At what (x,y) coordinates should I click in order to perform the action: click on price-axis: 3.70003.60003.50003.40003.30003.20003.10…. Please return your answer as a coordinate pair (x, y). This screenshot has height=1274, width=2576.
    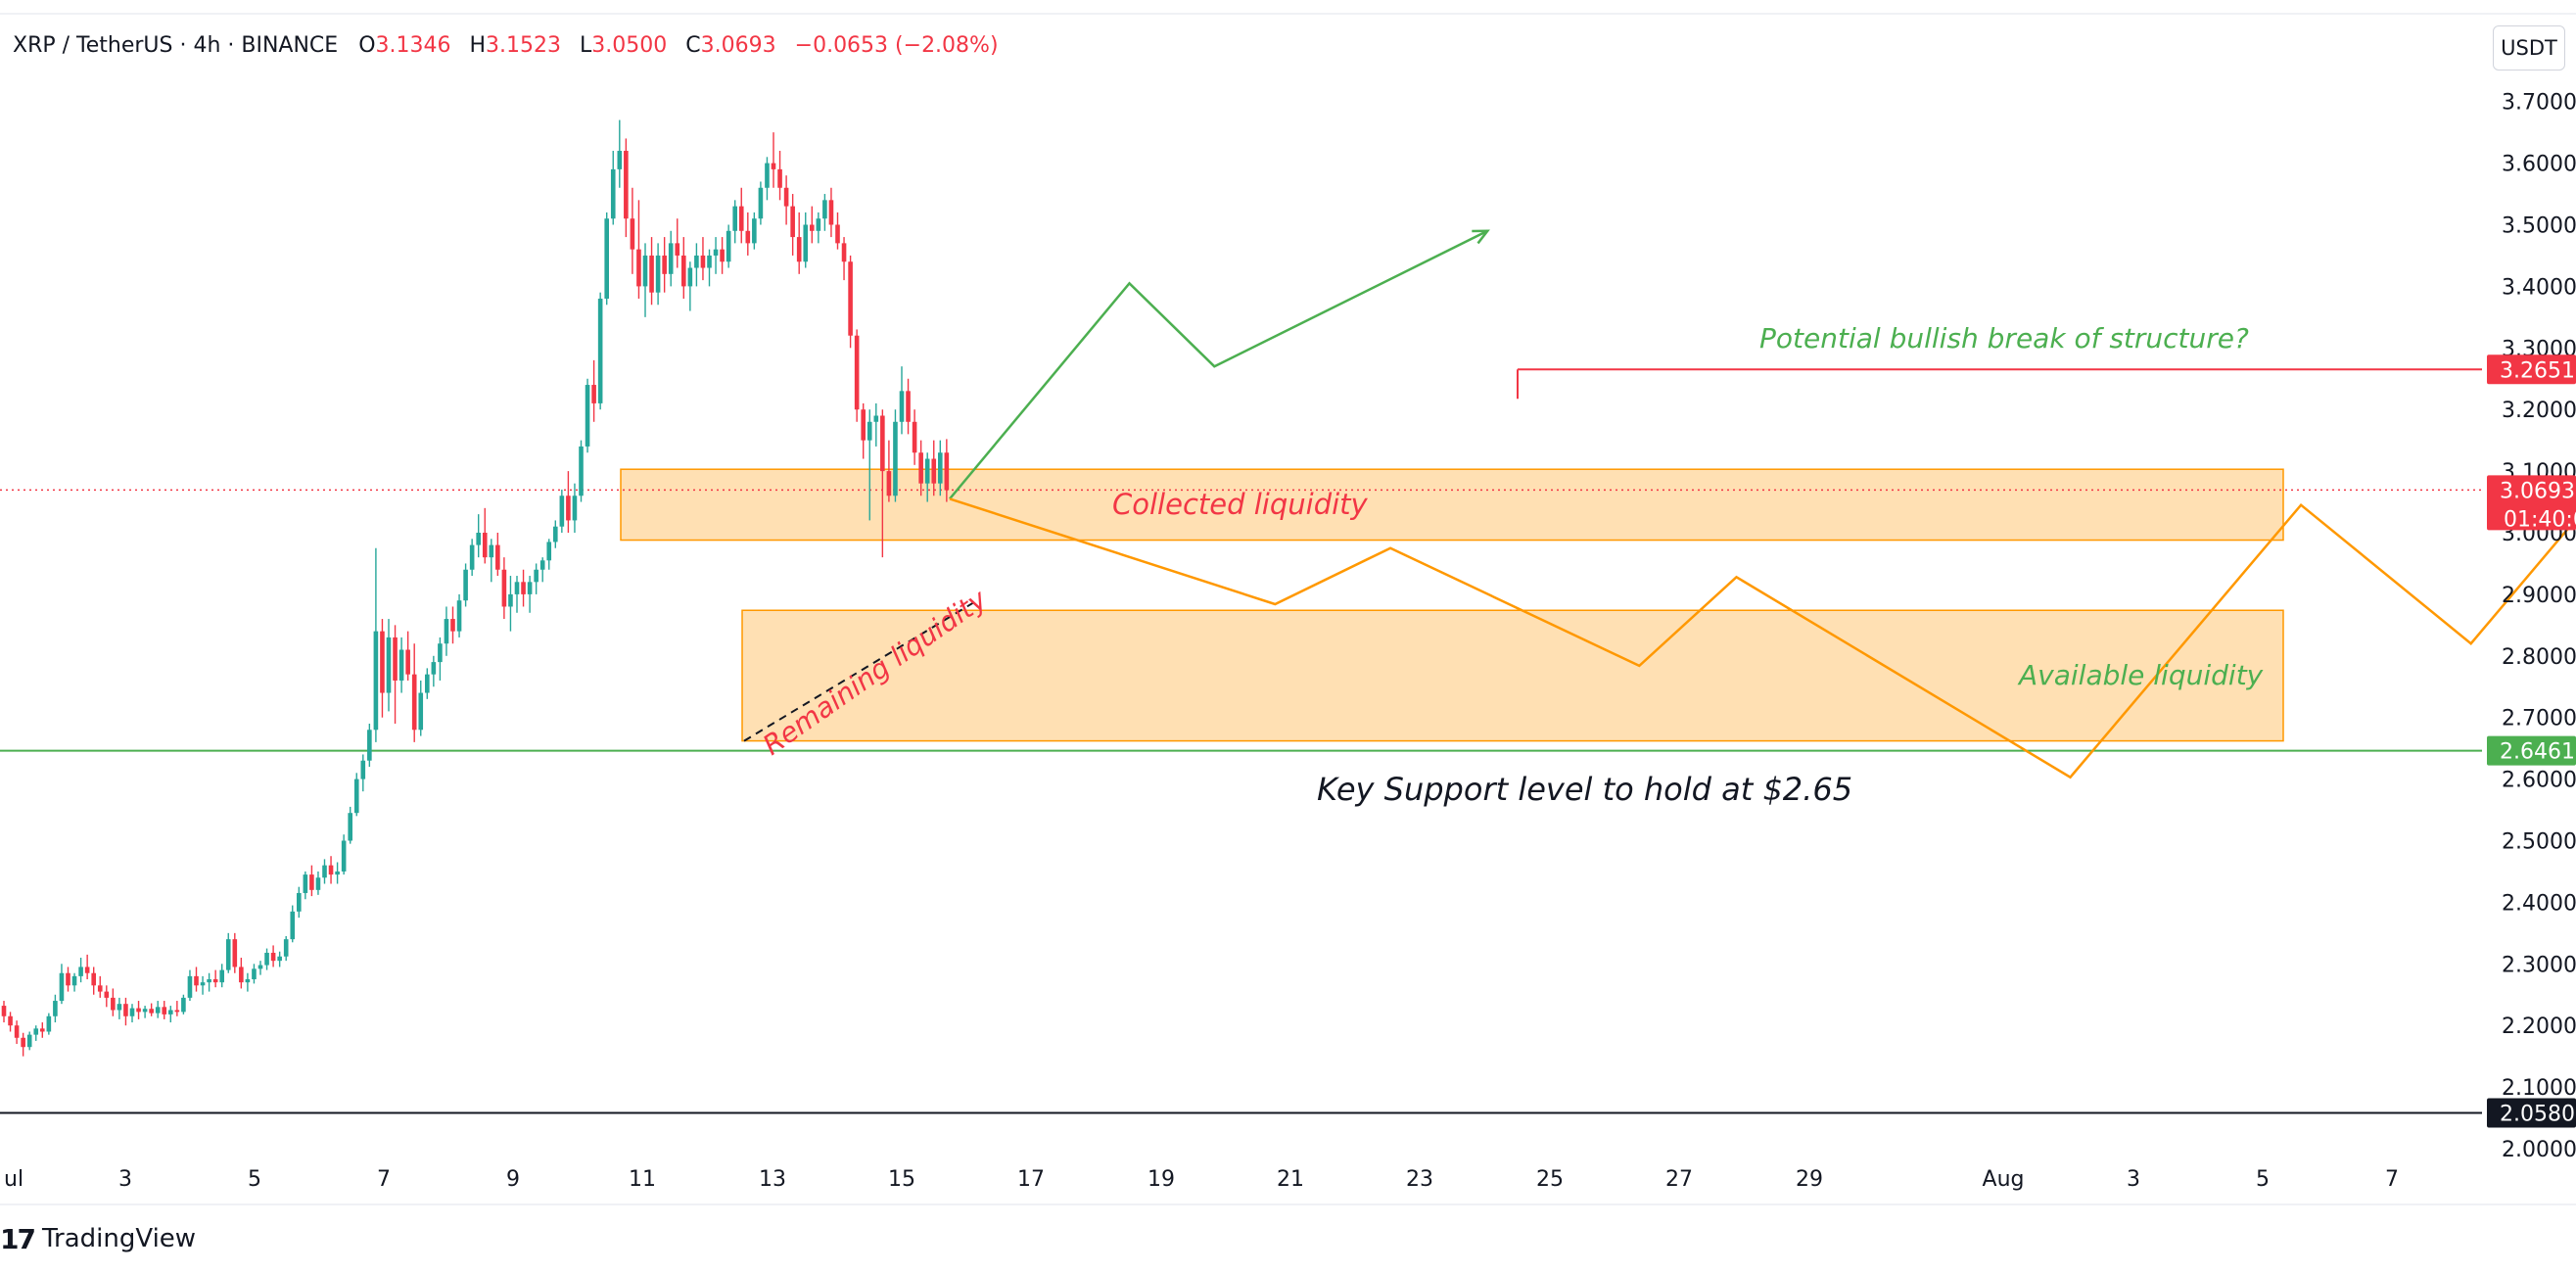
    Looking at the image, I should click on (2539, 626).